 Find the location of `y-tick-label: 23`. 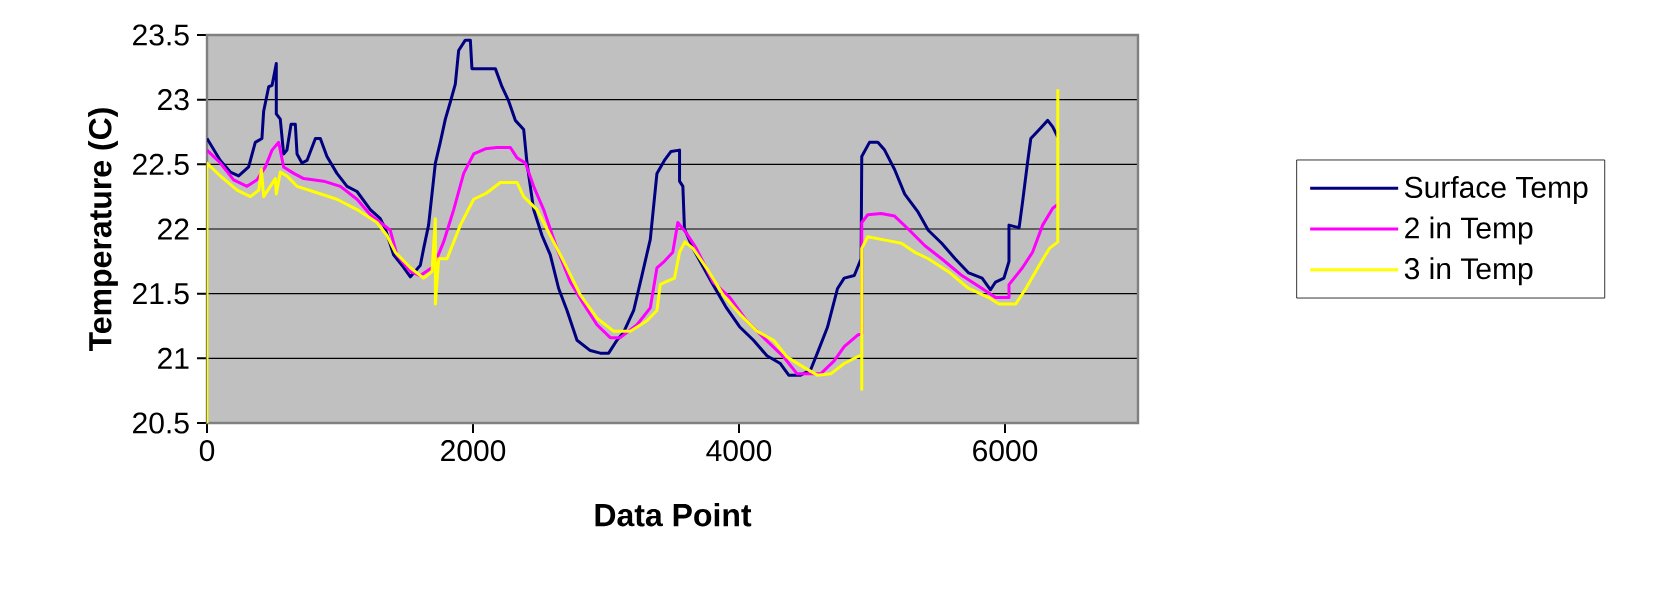

y-tick-label: 23 is located at coordinates (173, 100).